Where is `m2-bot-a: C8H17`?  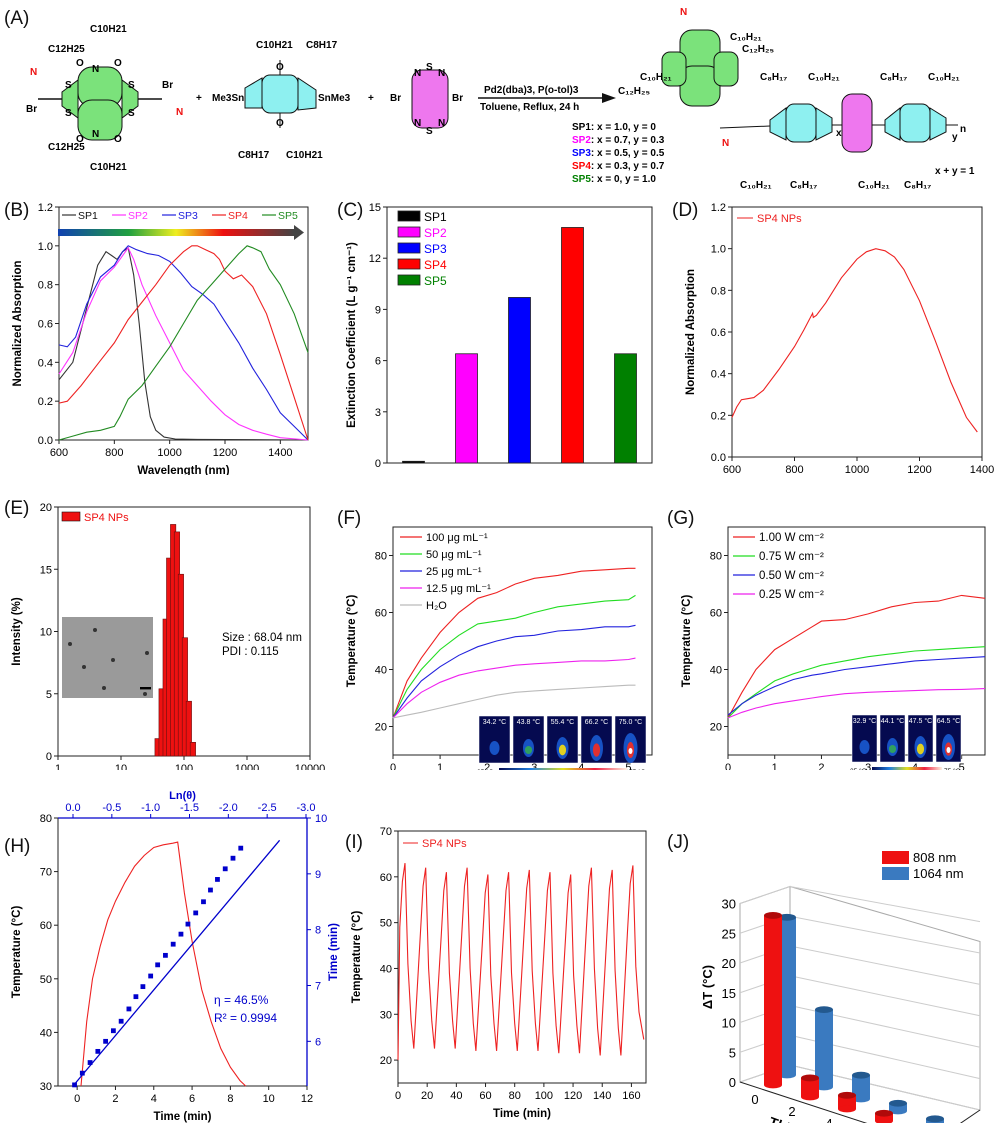 m2-bot-a: C8H17 is located at coordinates (254, 155).